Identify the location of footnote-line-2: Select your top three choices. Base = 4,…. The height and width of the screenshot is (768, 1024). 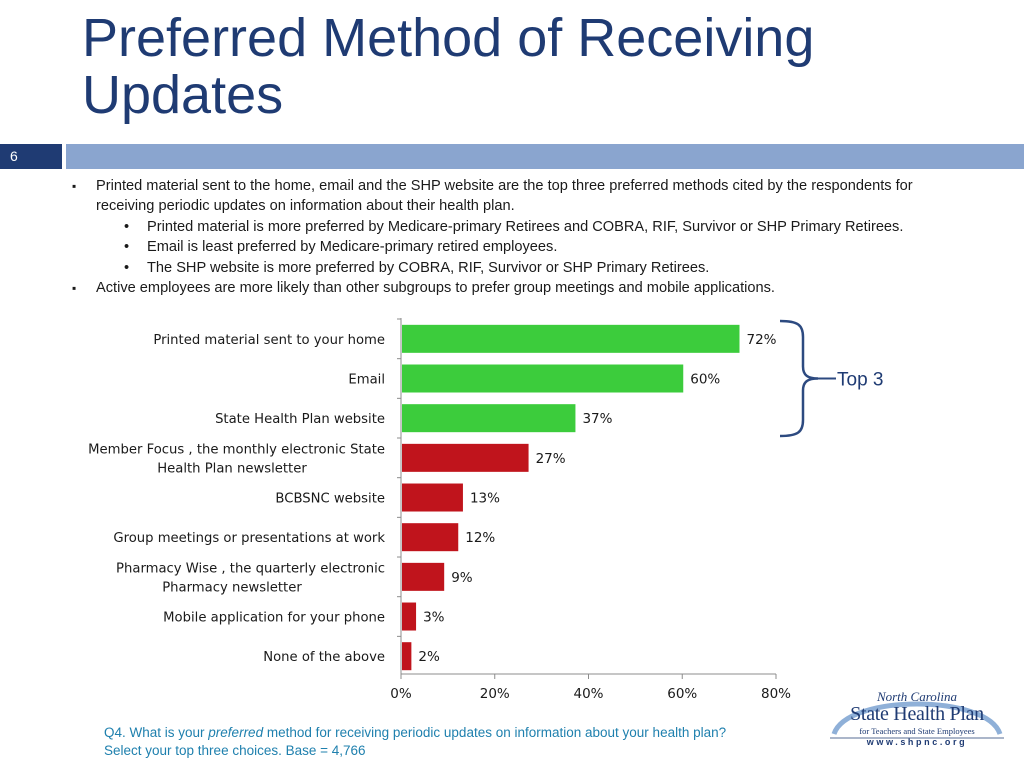
(235, 750).